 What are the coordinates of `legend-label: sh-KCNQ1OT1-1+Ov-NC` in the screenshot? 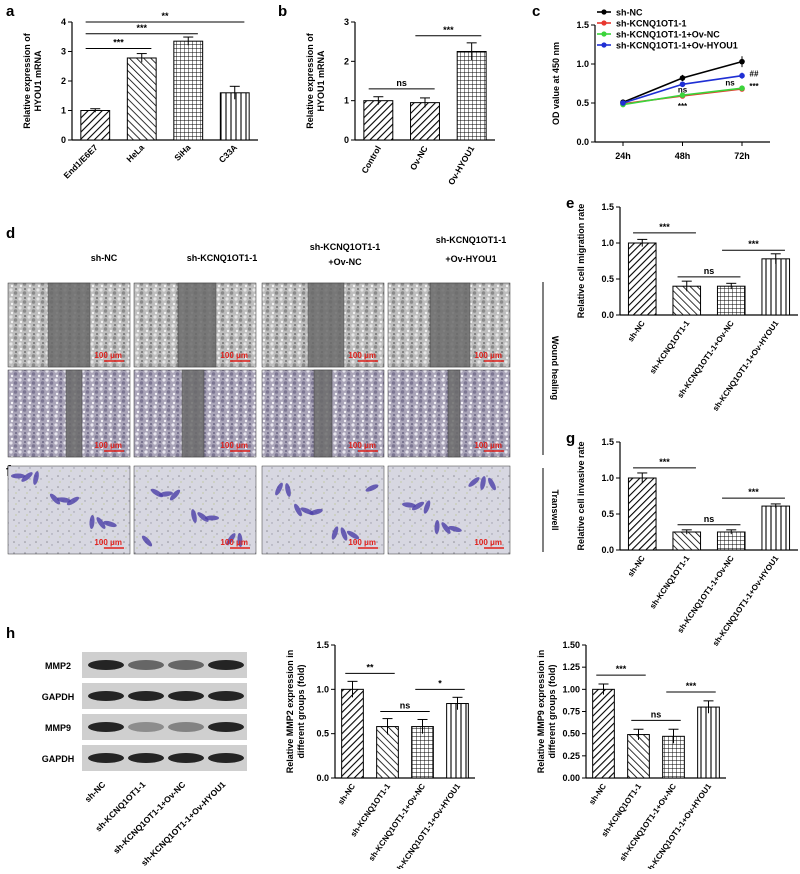 It's located at (668, 35).